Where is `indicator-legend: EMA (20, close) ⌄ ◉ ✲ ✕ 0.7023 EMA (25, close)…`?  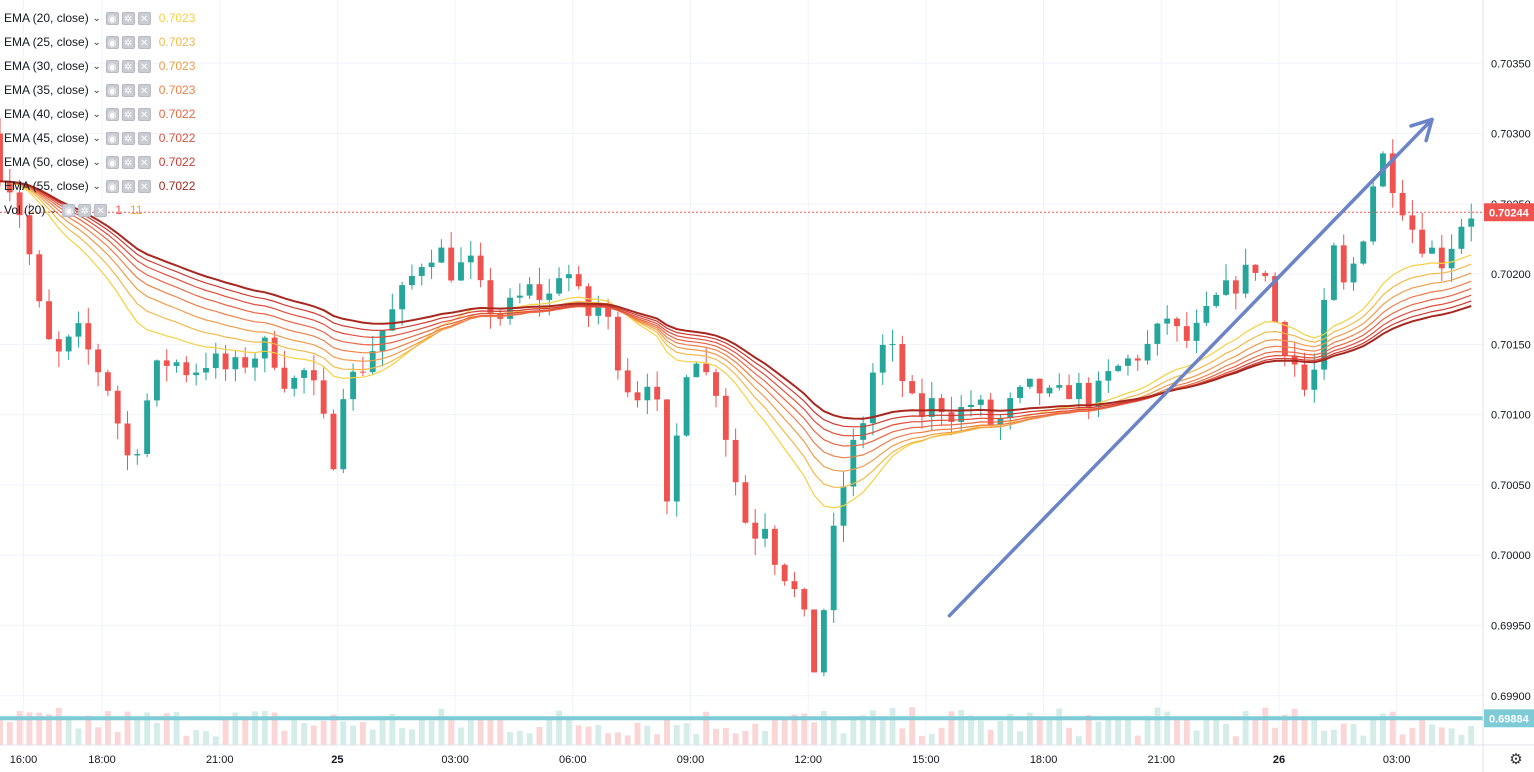
indicator-legend: EMA (20, close) ⌄ ◉ ✲ ✕ 0.7023 EMA (25, close)… is located at coordinates (99, 114).